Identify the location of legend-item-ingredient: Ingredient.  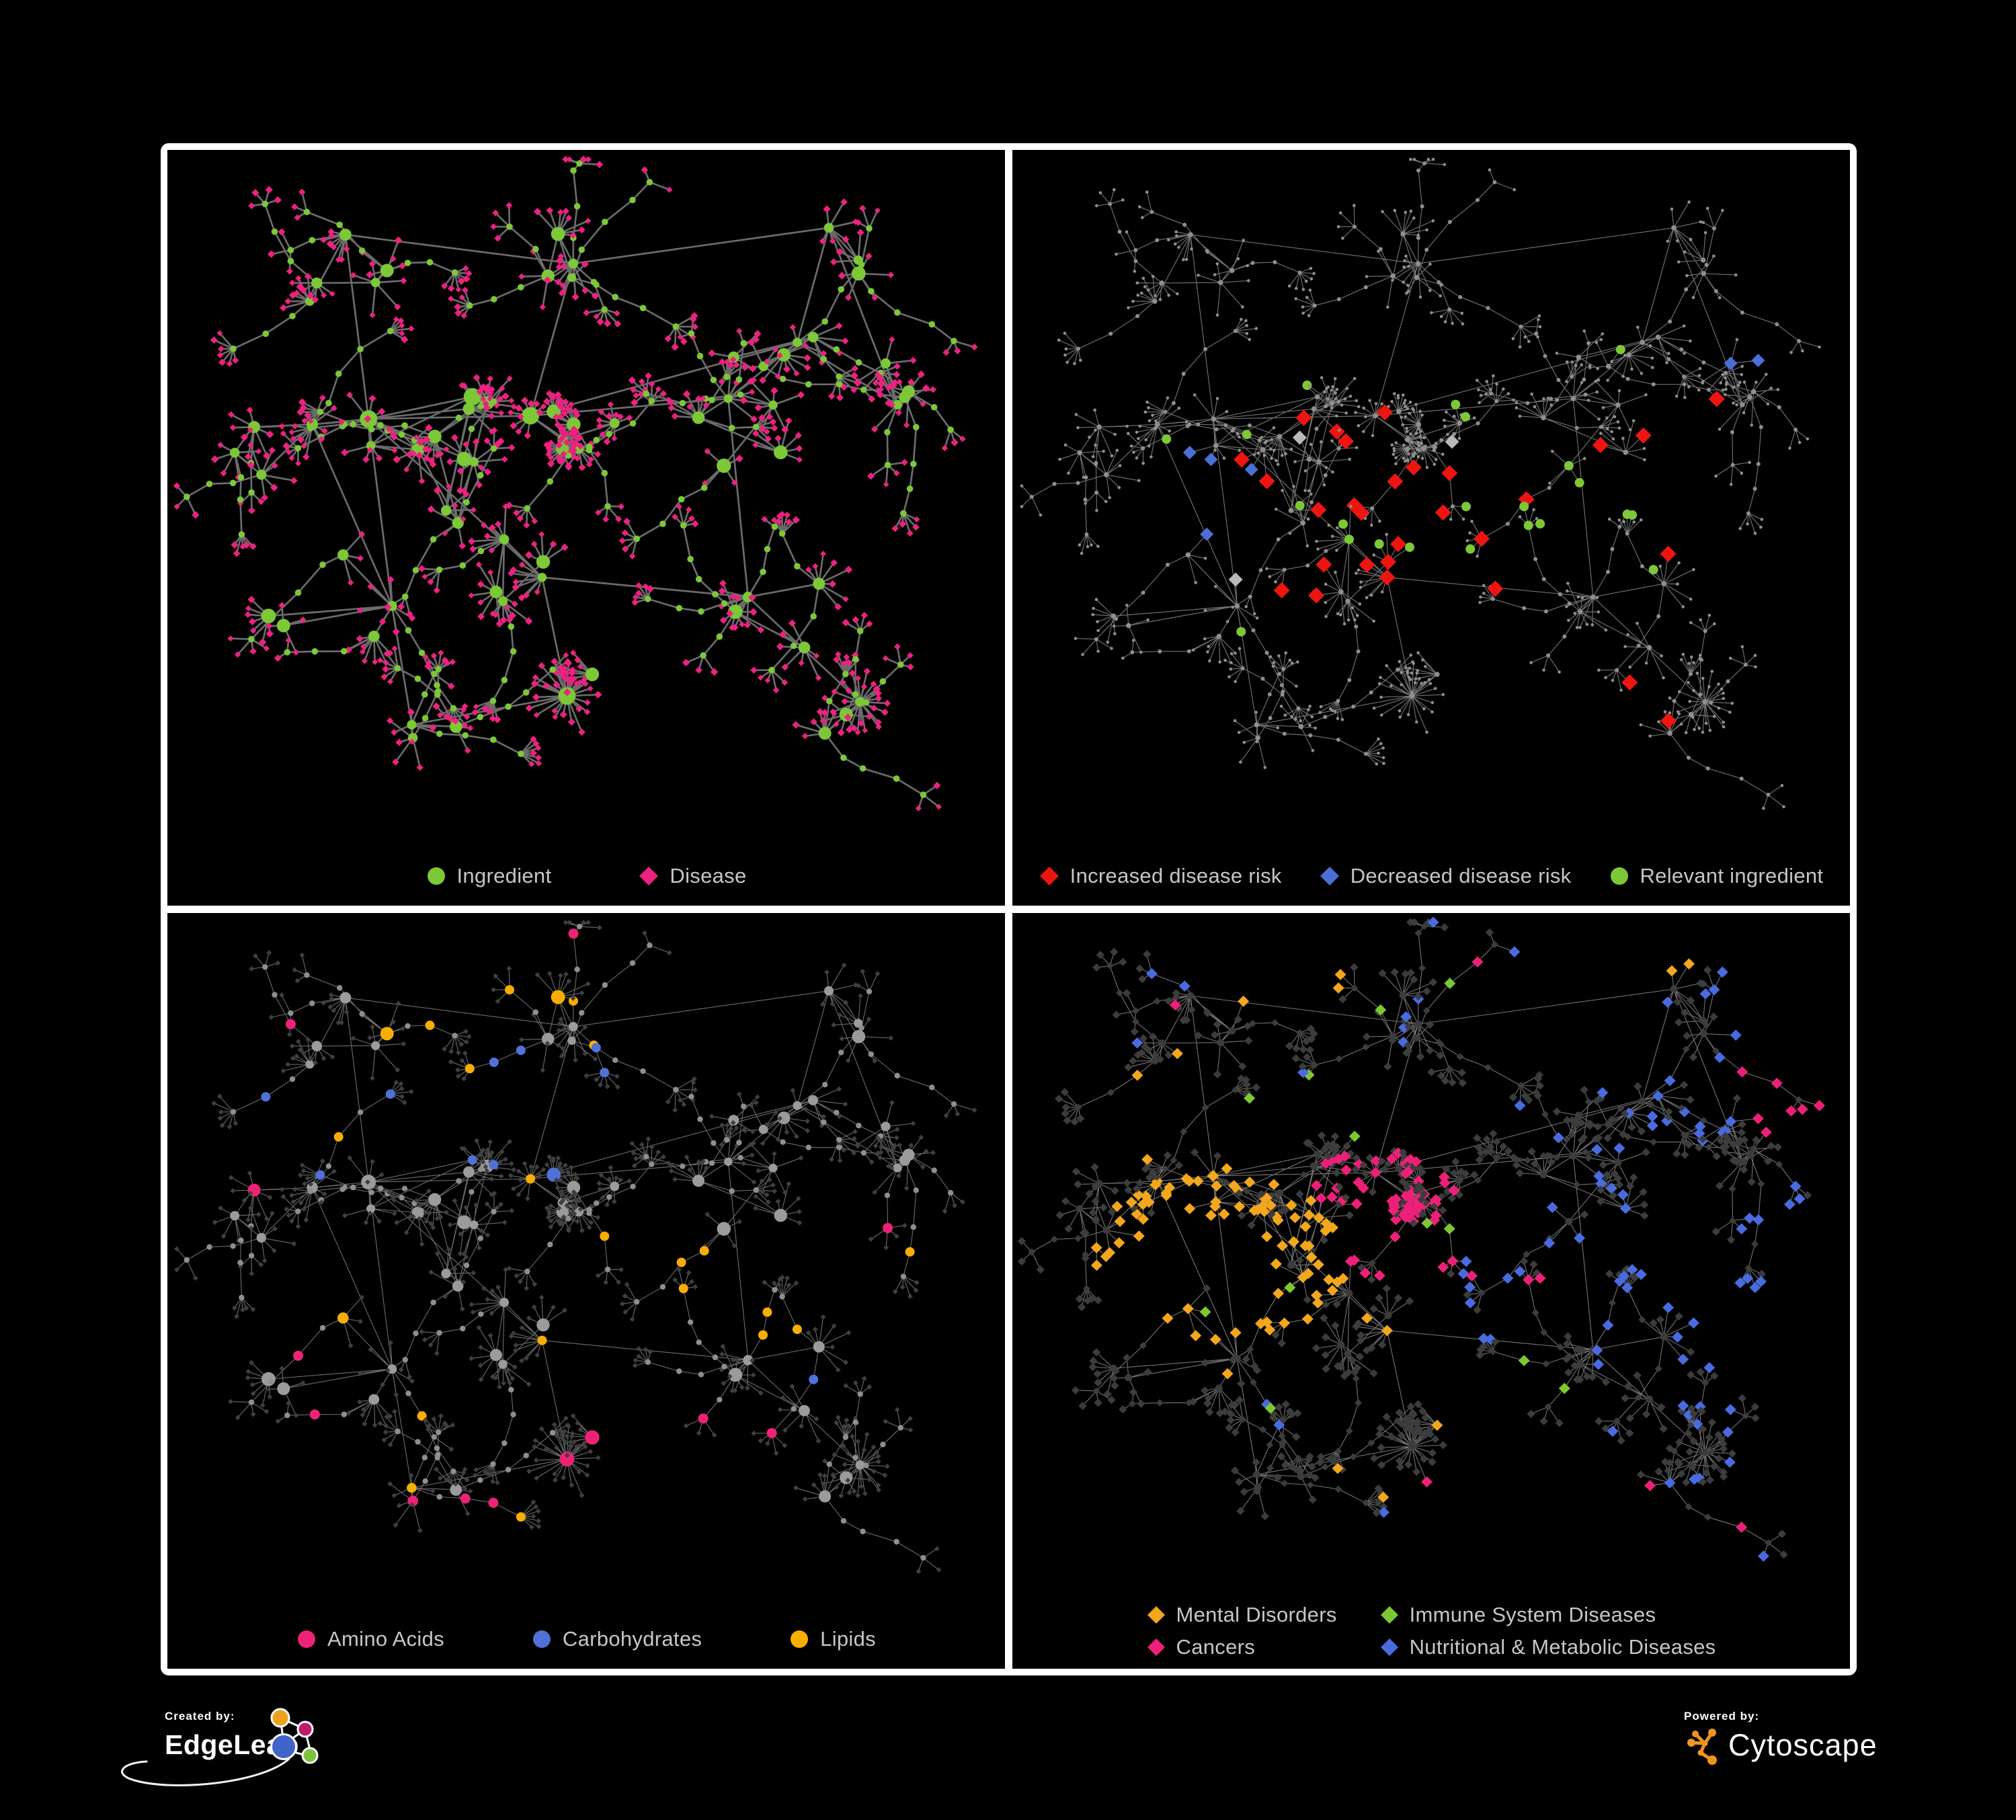
(489, 876).